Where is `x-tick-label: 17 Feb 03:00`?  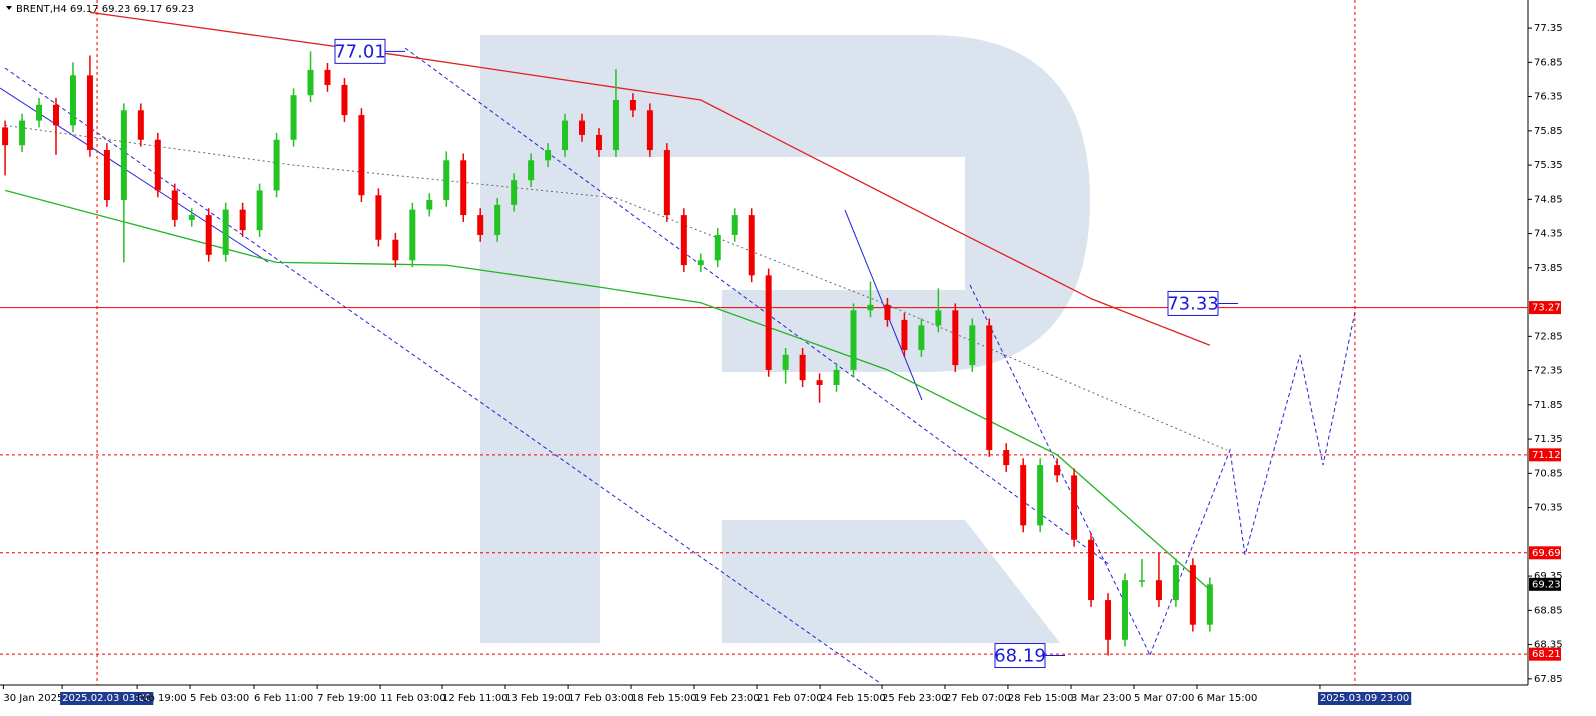 x-tick-label: 17 Feb 03:00 is located at coordinates (601, 698).